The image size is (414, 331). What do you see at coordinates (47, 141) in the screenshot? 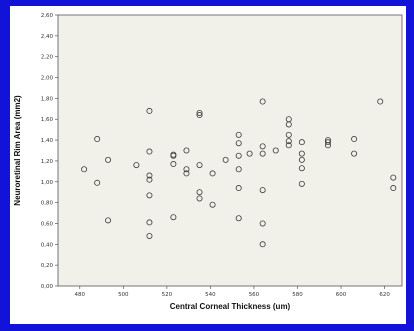
I see `y-tick-label: 1,40` at bounding box center [47, 141].